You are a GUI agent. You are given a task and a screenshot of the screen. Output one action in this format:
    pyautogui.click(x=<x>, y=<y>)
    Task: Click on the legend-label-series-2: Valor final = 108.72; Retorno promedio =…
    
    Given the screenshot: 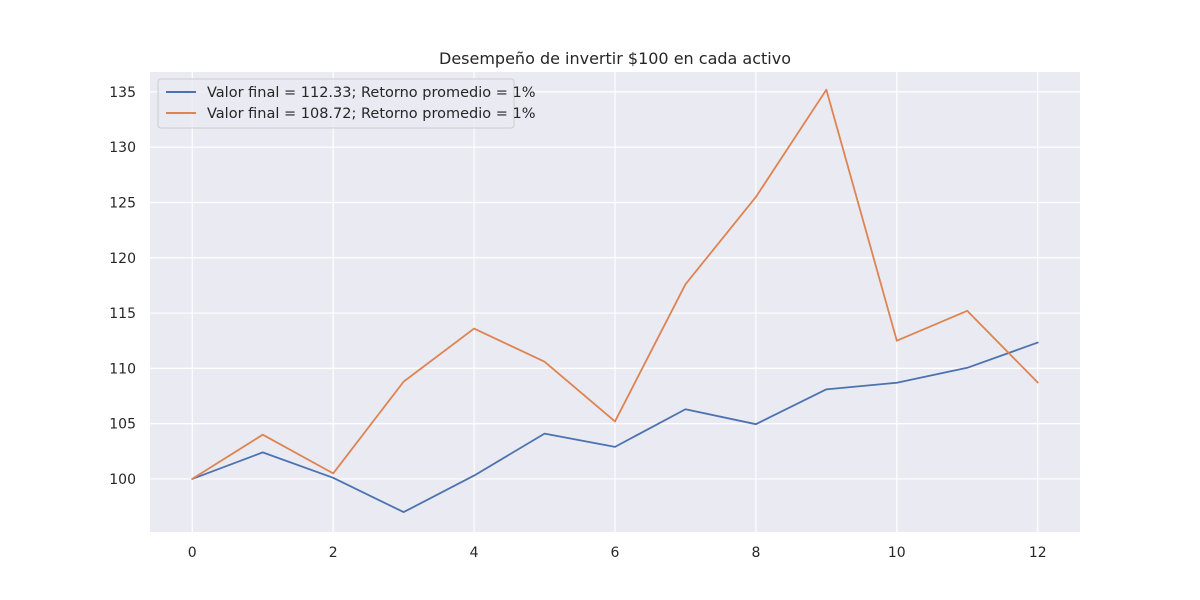 What is the action you would take?
    pyautogui.click(x=371, y=114)
    